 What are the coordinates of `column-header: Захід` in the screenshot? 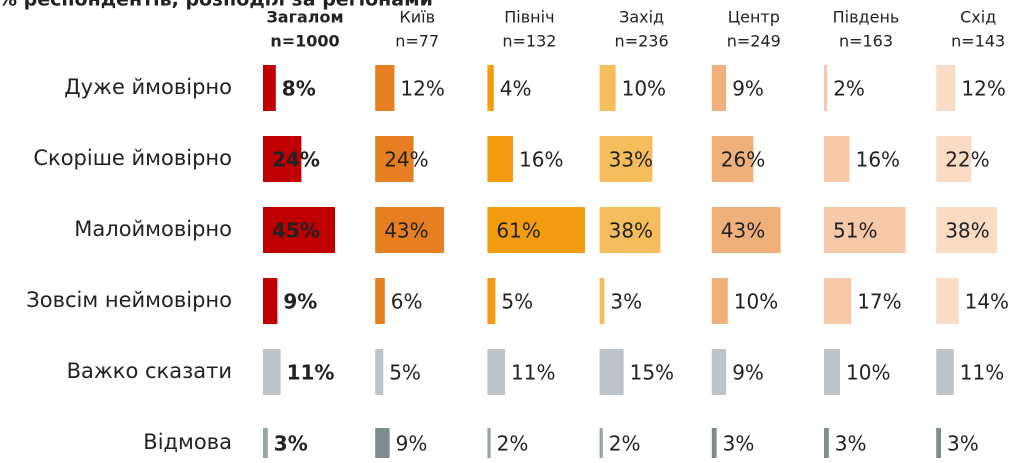 It's located at (641, 17).